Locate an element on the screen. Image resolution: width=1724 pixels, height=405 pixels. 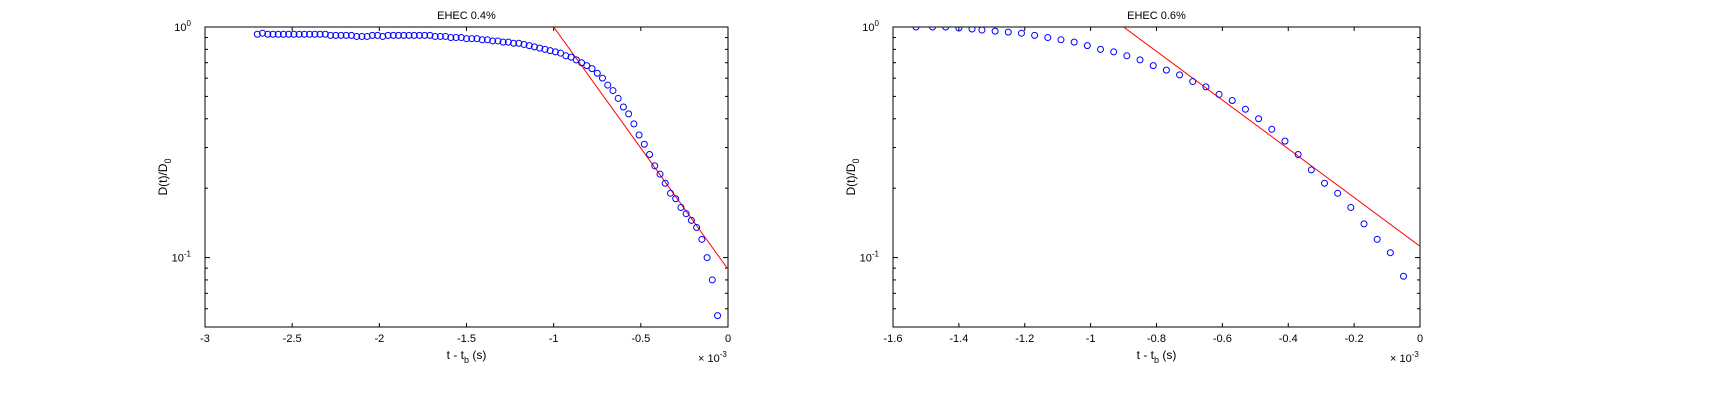
x-tick-label: -0.2 is located at coordinates (1354, 339).